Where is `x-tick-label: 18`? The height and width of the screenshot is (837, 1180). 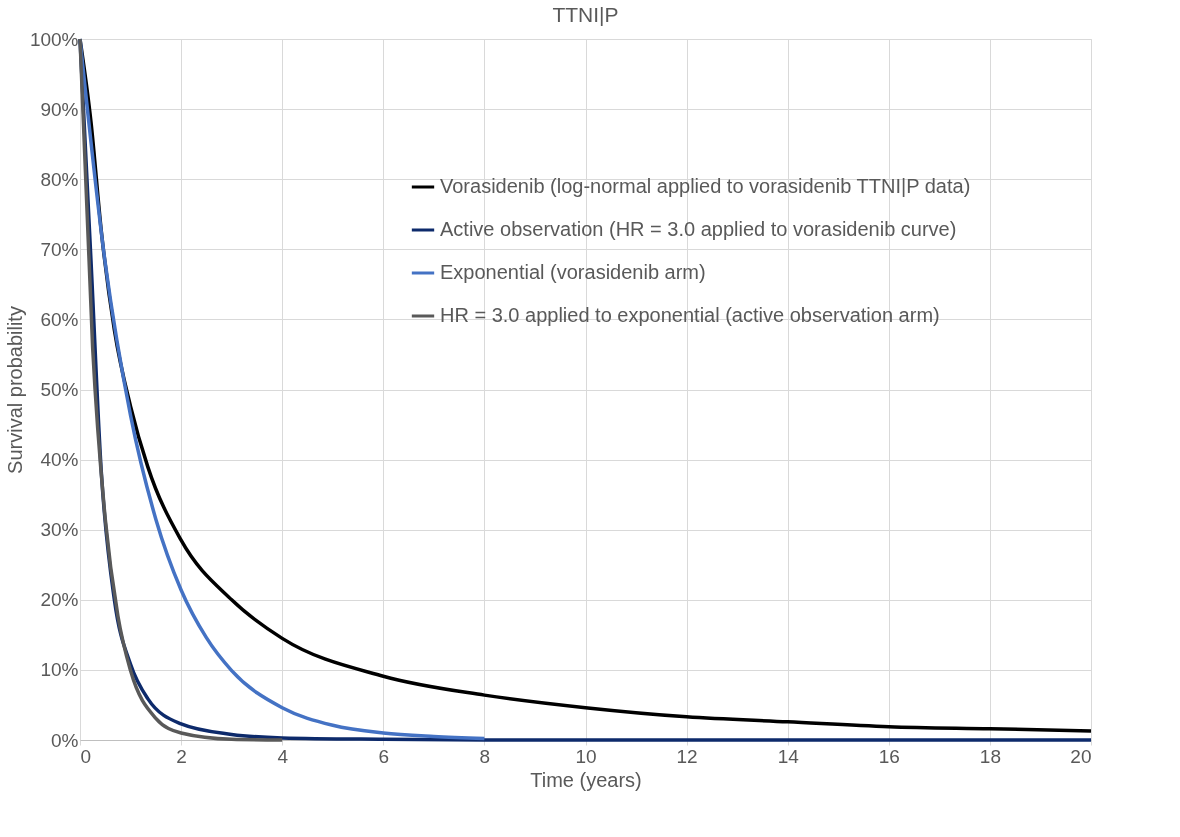
x-tick-label: 18 is located at coordinates (990, 756).